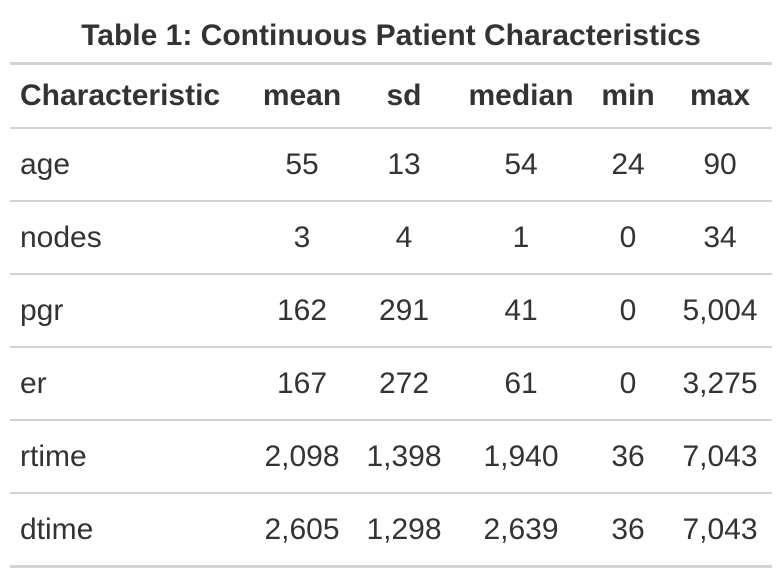 The image size is (782, 572). What do you see at coordinates (130, 165) in the screenshot?
I see `row-label: age` at bounding box center [130, 165].